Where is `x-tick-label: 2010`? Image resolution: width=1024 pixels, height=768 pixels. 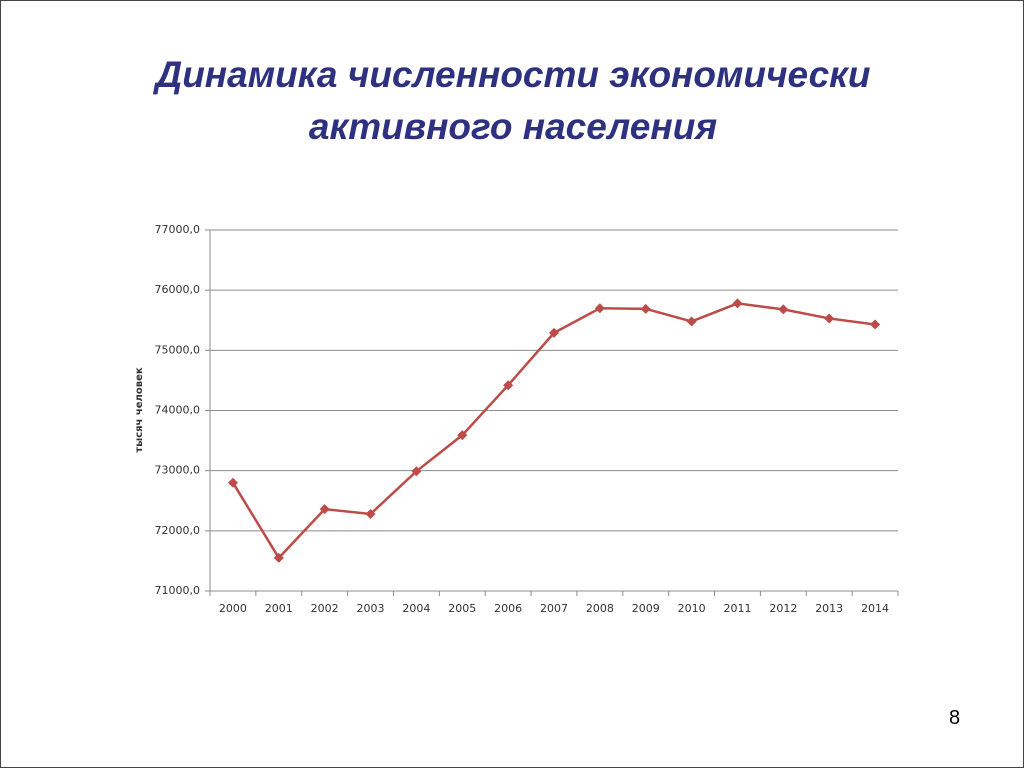
x-tick-label: 2010 is located at coordinates (692, 608).